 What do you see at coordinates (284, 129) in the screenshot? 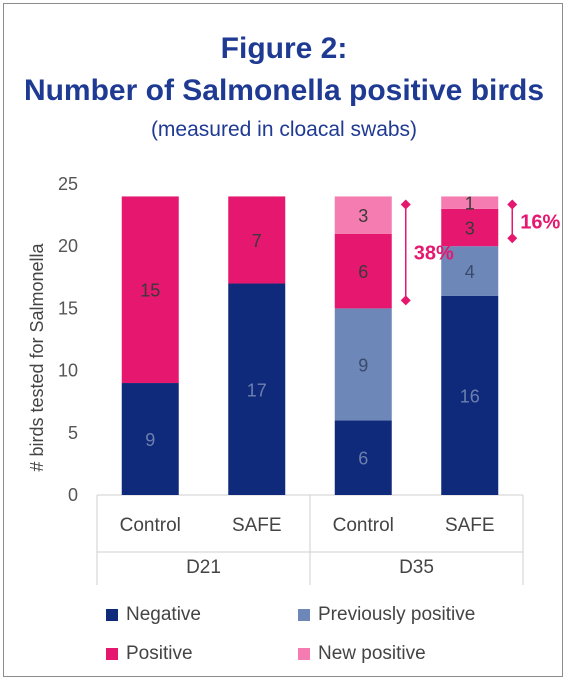
I see `figure-subtitle: (measured in cloacal swabs)` at bounding box center [284, 129].